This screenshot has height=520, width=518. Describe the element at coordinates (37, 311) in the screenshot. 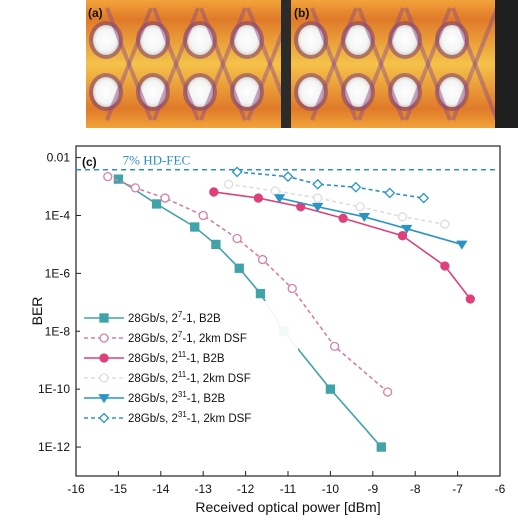

I see `y-axis-label: BER` at that location.